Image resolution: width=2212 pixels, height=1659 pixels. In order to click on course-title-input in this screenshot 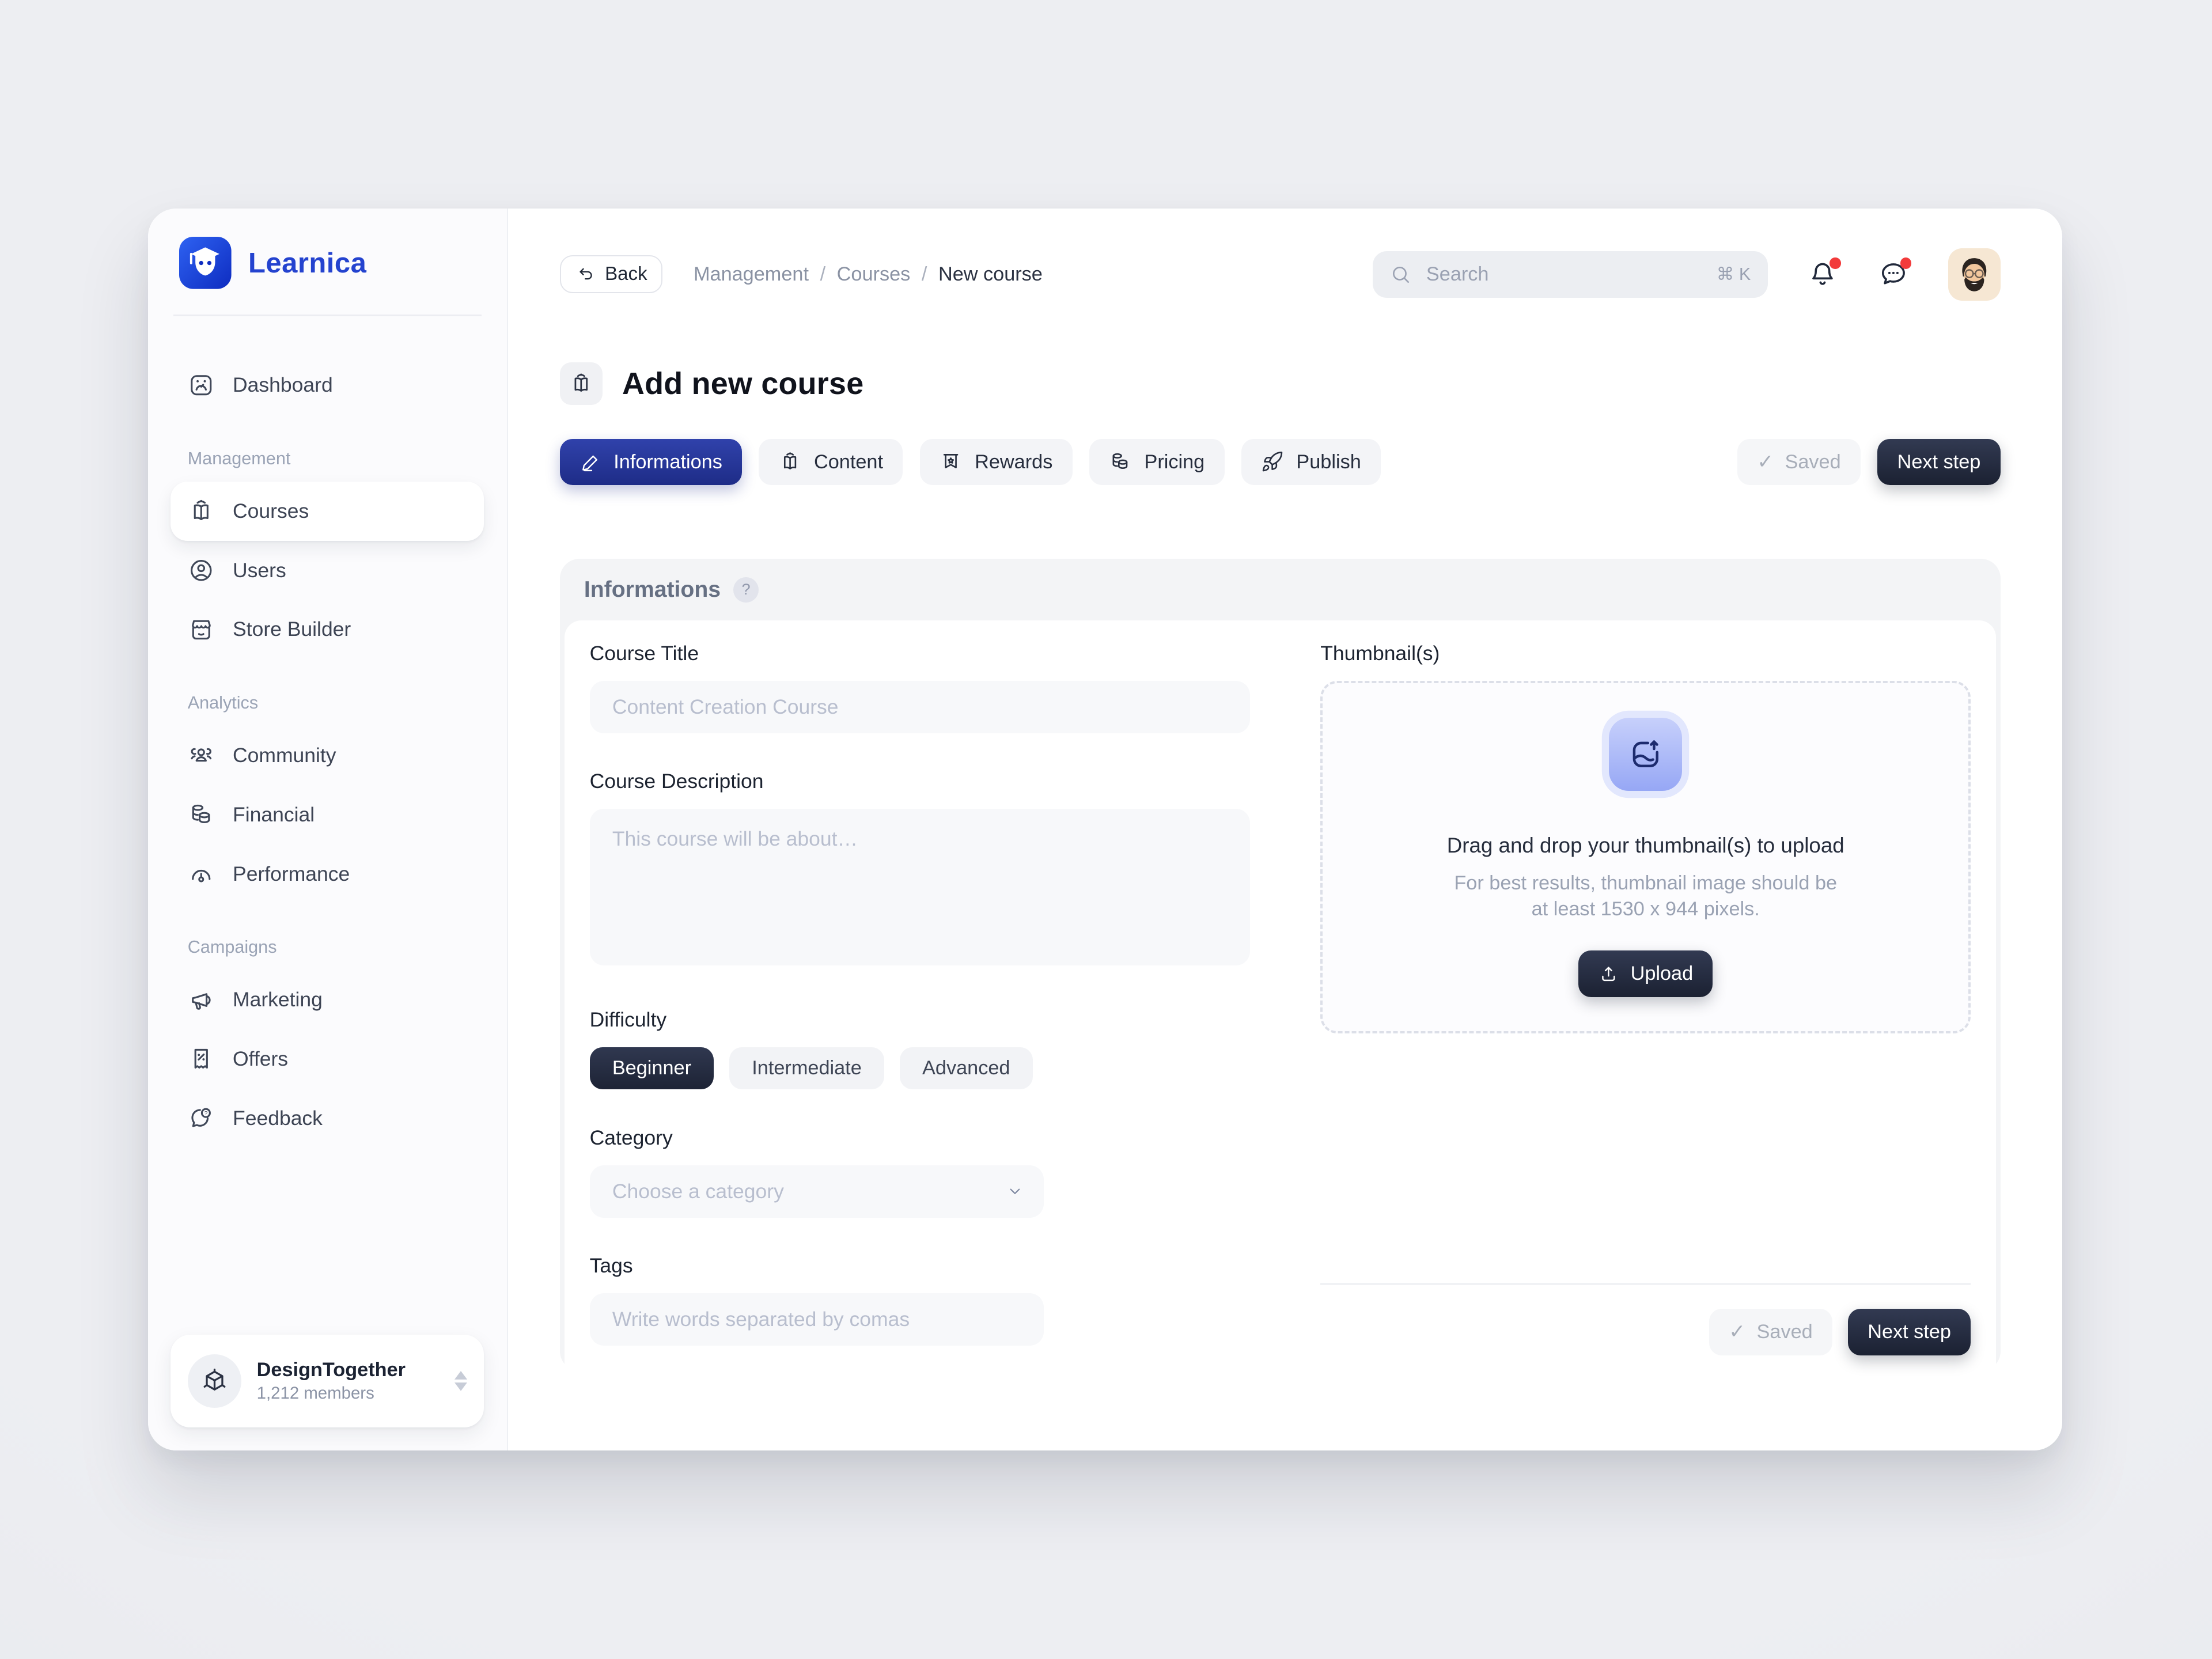, I will do `click(919, 707)`.